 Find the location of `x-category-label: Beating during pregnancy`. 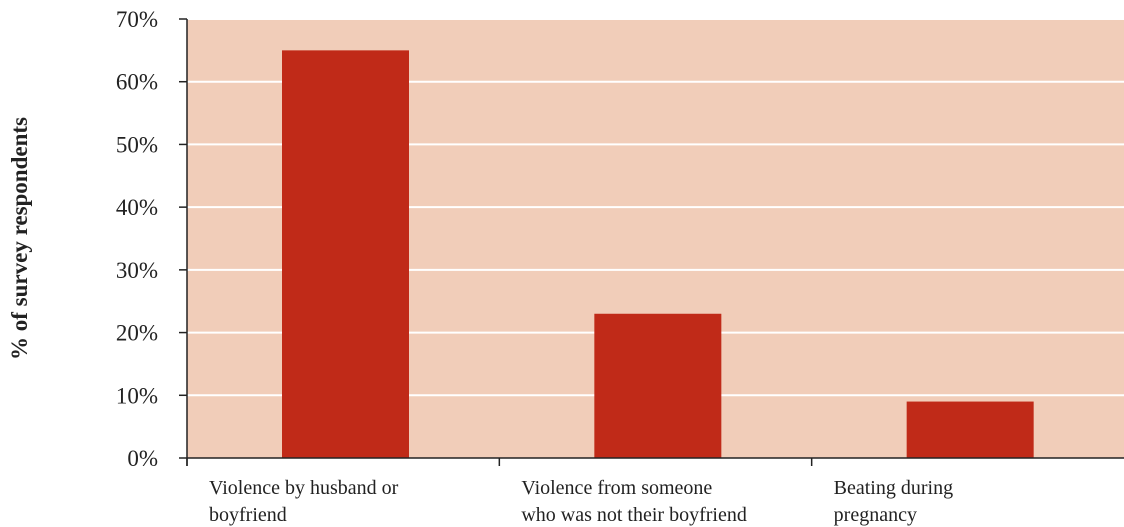

x-category-label: Beating during pregnancy is located at coordinates (893, 501).